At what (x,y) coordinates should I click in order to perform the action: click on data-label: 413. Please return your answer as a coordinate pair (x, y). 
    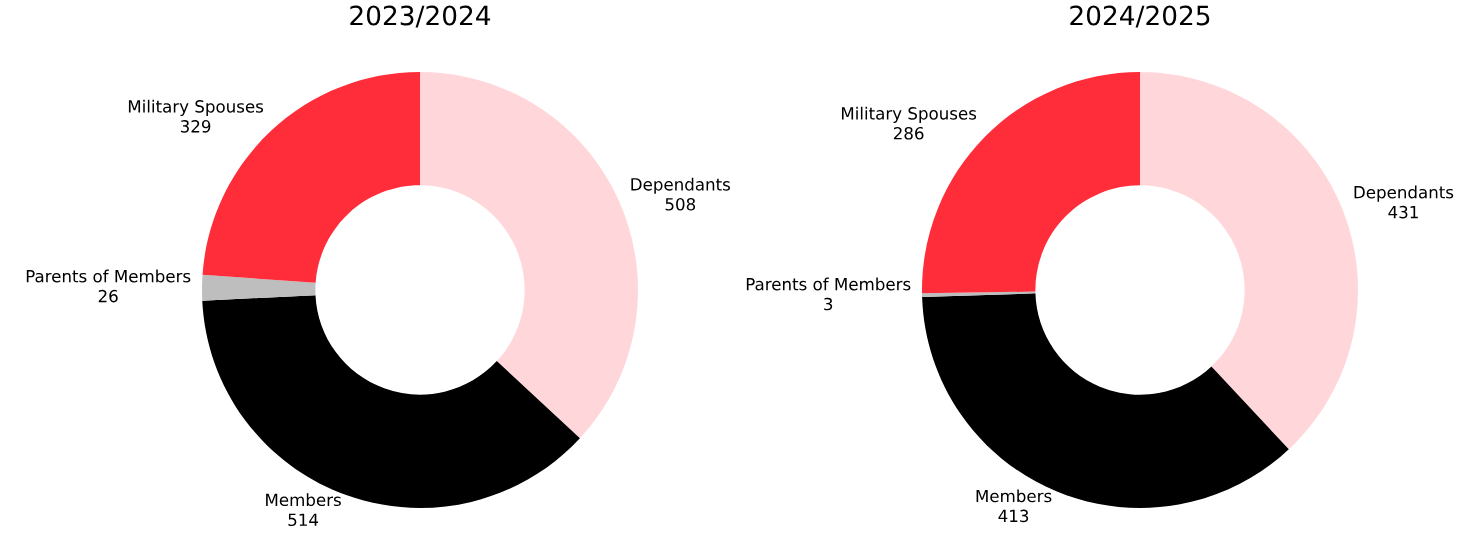
    Looking at the image, I should click on (1013, 516).